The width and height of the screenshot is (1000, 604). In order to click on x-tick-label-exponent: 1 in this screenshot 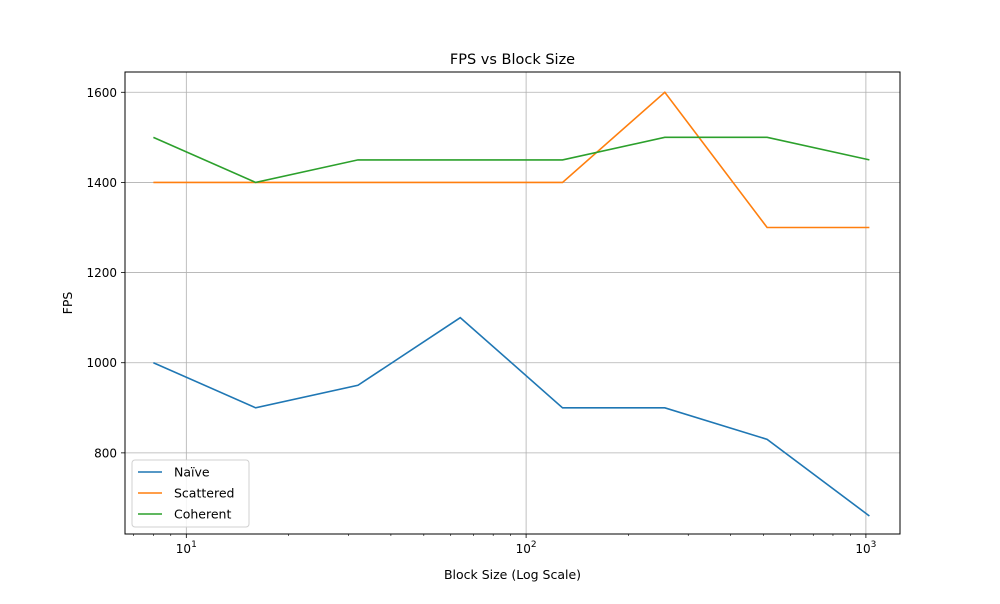, I will do `click(194, 545)`.